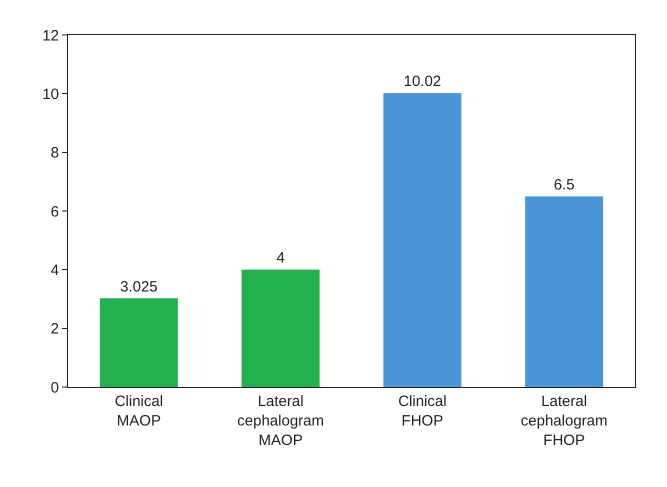 The image size is (667, 487). I want to click on y-tick-label: 6, so click(54, 211).